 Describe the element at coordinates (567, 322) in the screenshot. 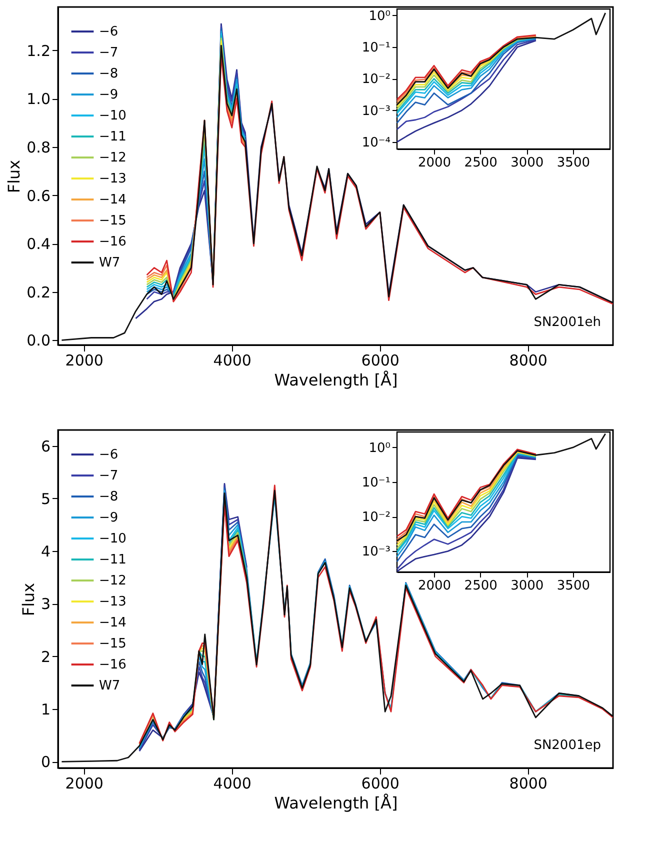

I see `annotation: SN2001eh` at that location.